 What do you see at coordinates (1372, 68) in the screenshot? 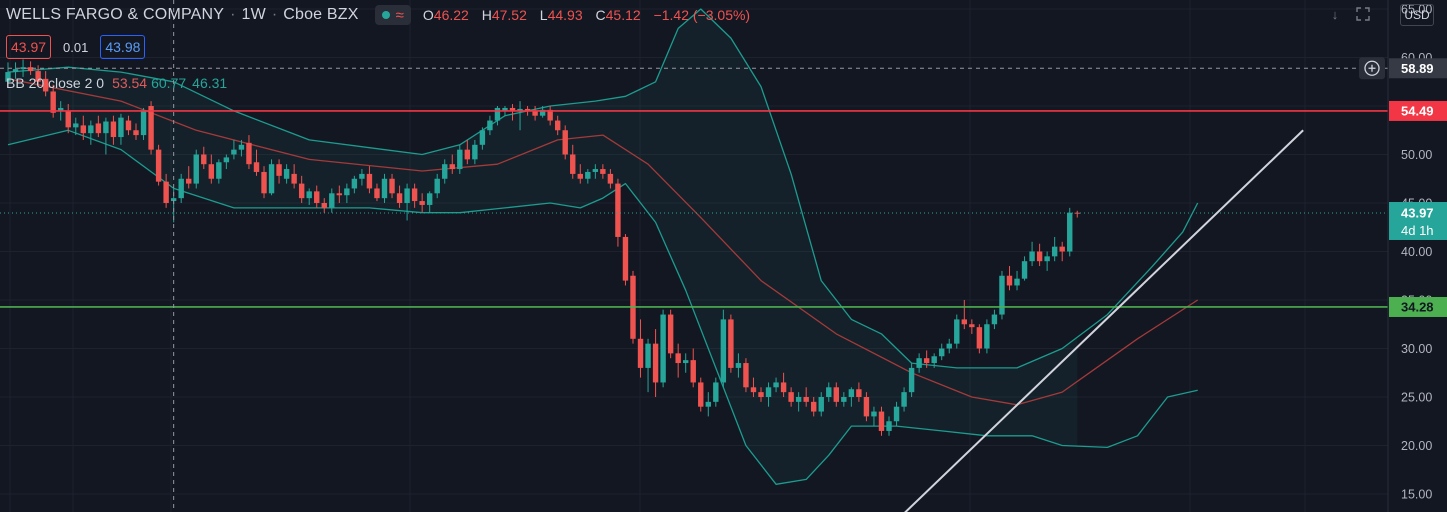
I see `add-alert-button` at bounding box center [1372, 68].